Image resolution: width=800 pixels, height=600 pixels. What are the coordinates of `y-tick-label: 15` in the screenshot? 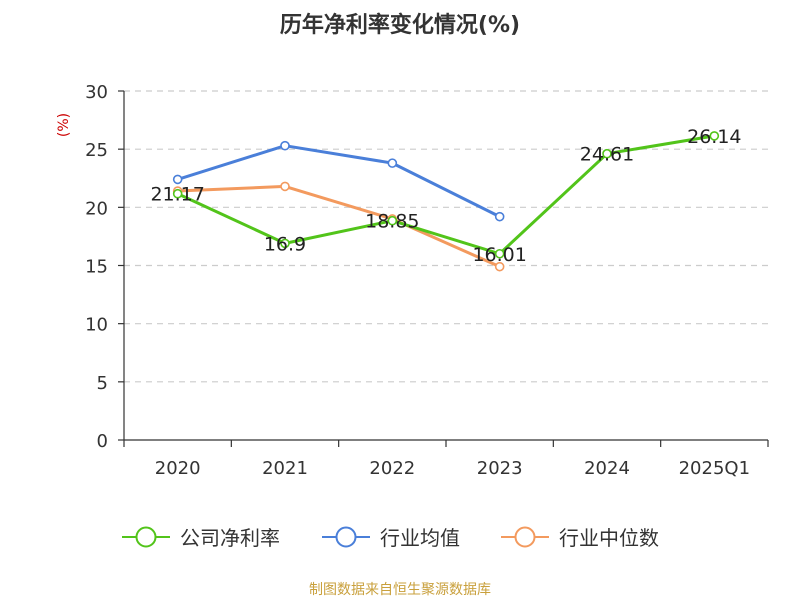 It's located at (96, 267).